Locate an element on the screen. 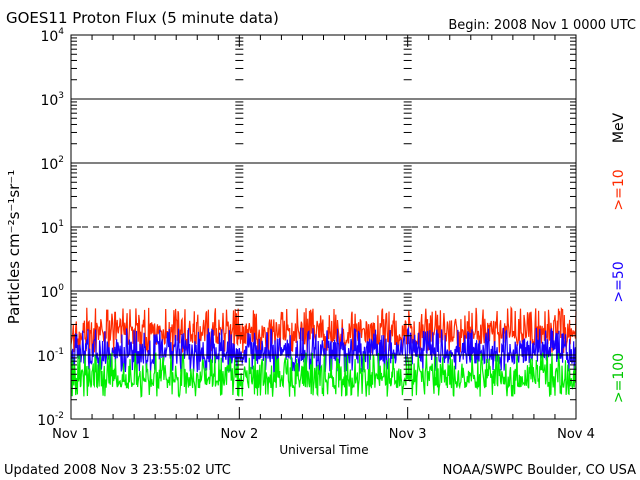 This screenshot has width=640, height=480. legend-ge10: >=10 is located at coordinates (619, 189).